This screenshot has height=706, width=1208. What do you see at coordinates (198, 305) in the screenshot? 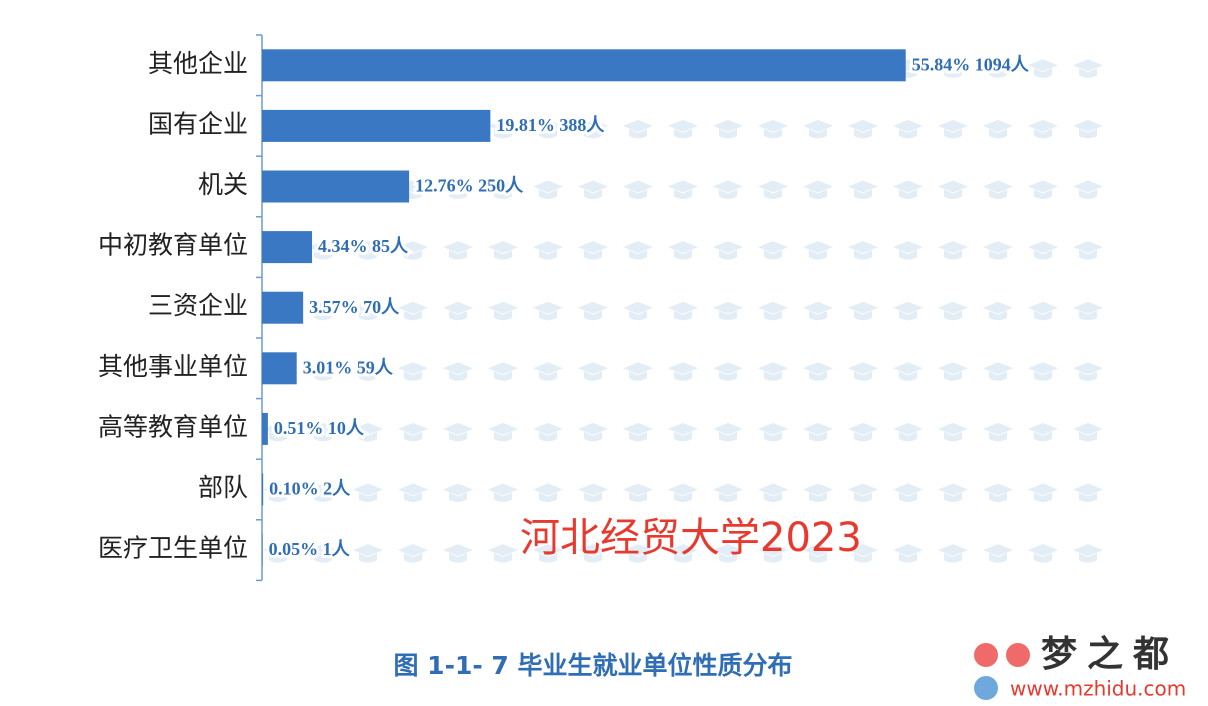
I see `category-label: 三资企业` at bounding box center [198, 305].